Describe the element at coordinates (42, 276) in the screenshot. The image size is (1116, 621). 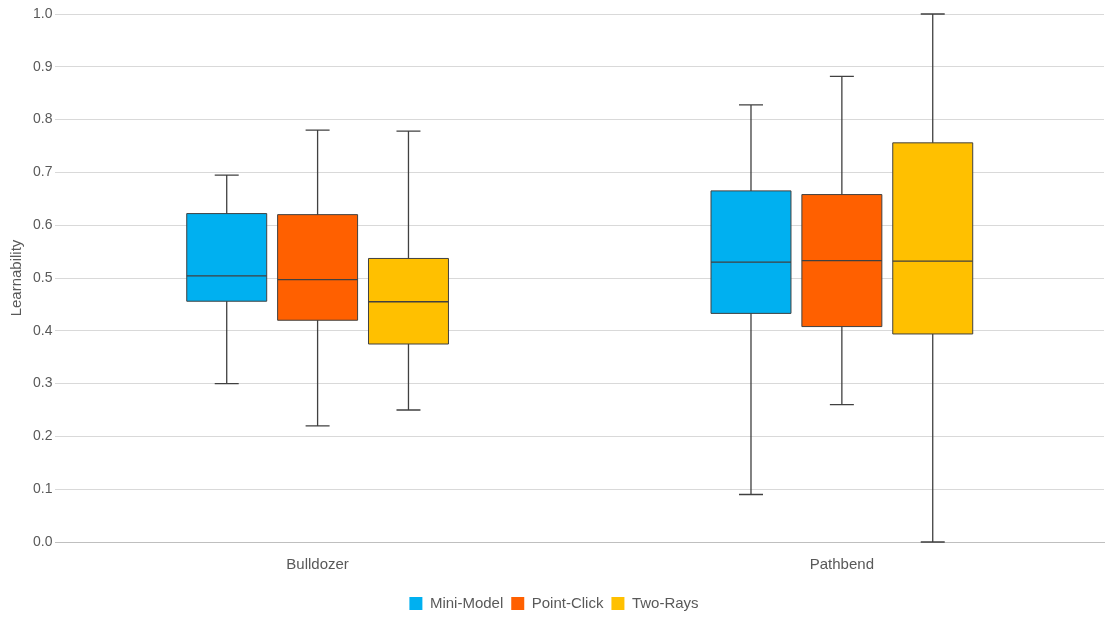
I see `y-tick-label: 0.5` at that location.